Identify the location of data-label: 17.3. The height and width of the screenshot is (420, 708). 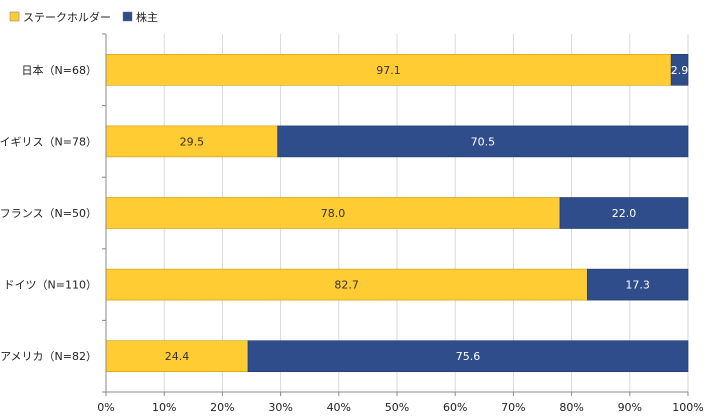
(637, 285).